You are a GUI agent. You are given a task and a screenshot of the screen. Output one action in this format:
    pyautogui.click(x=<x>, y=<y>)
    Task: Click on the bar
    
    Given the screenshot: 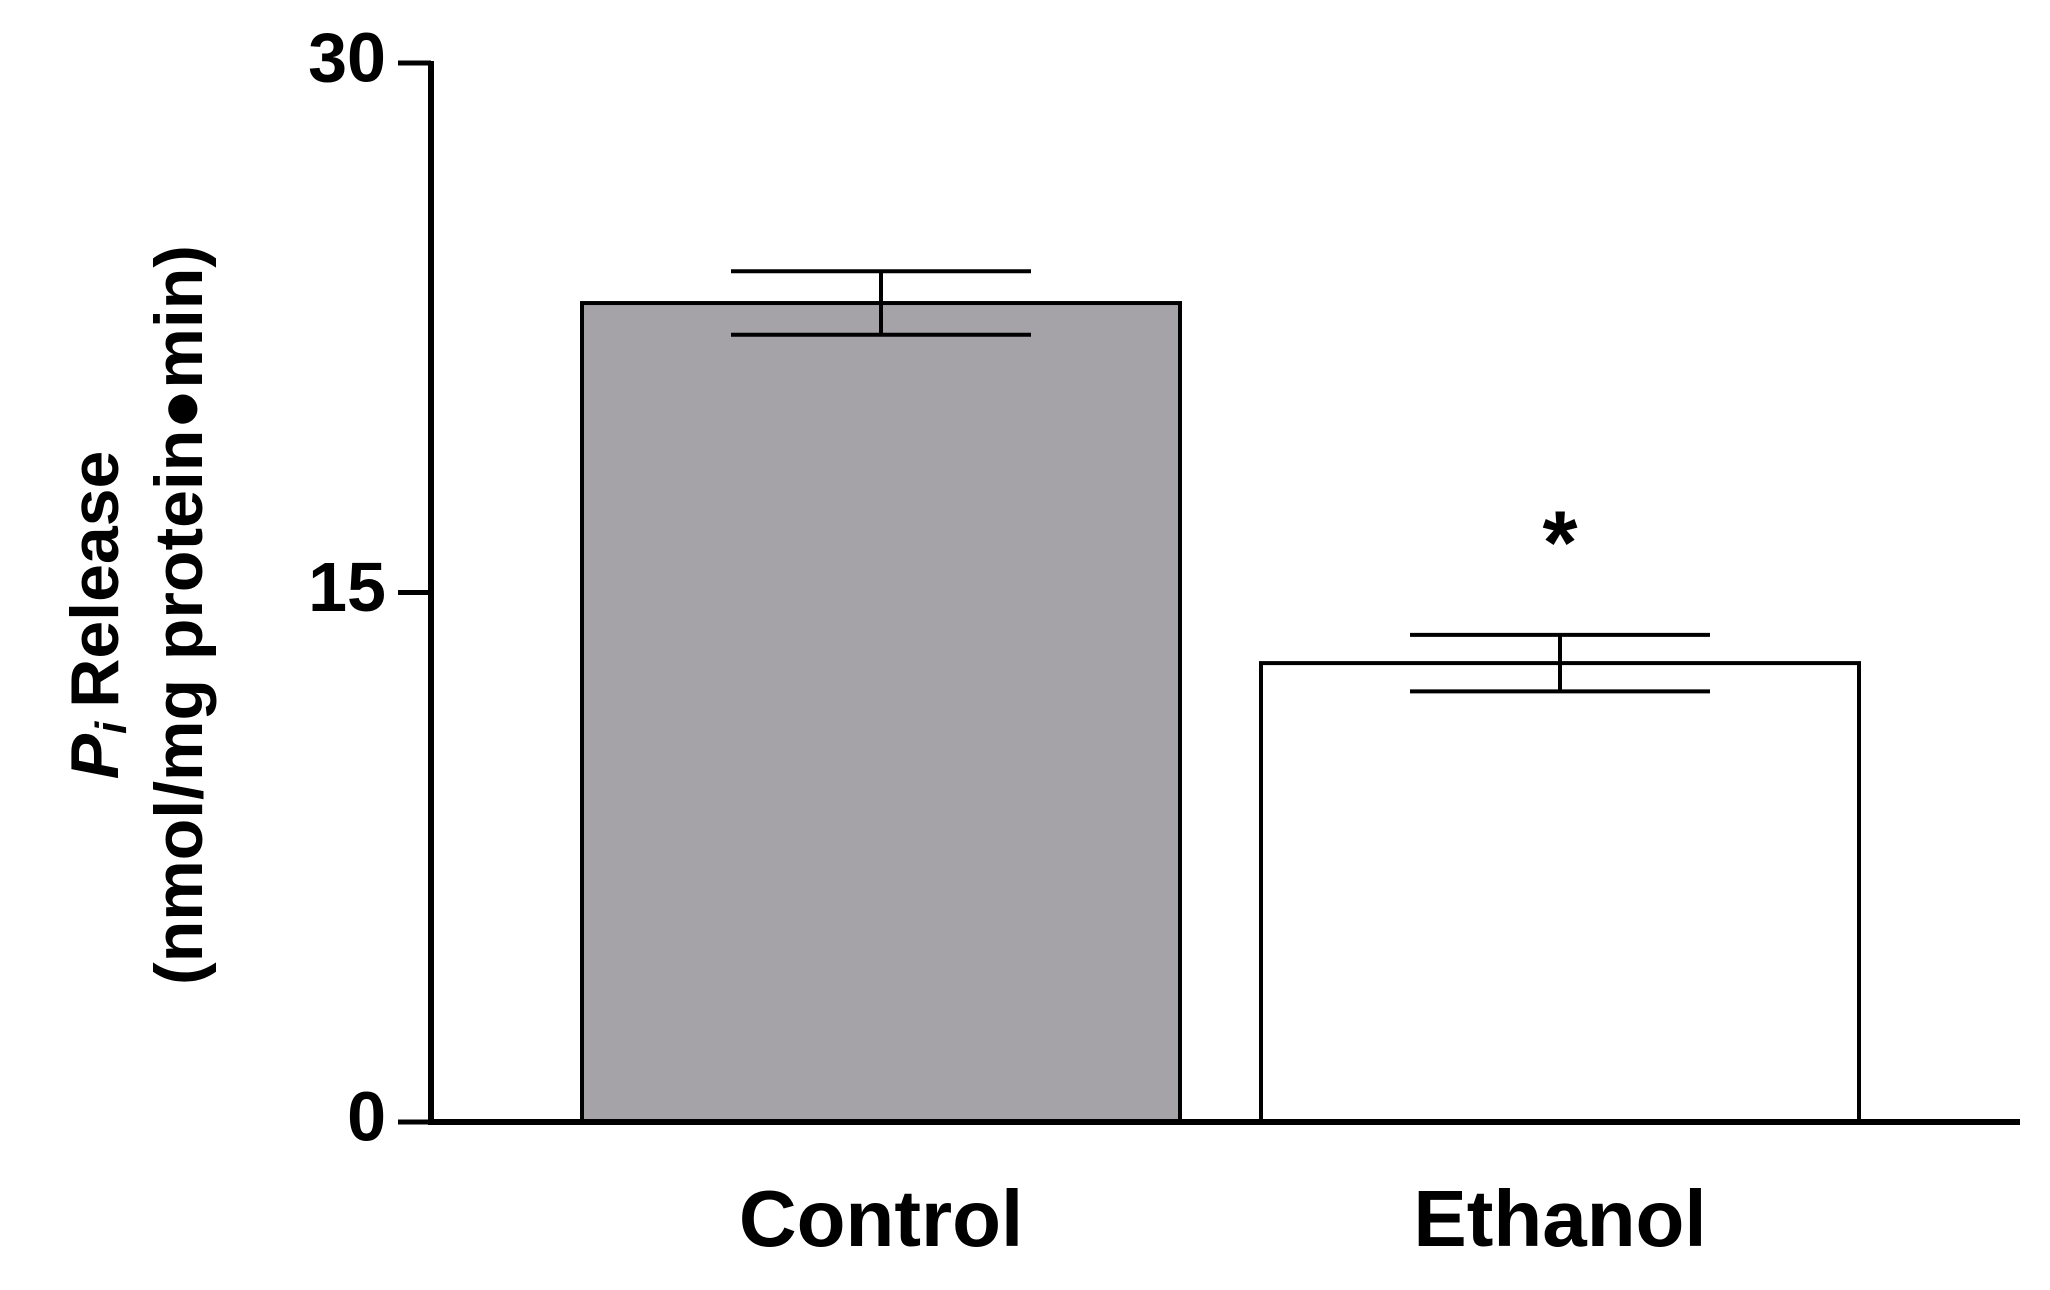 What is the action you would take?
    pyautogui.click(x=1560, y=892)
    